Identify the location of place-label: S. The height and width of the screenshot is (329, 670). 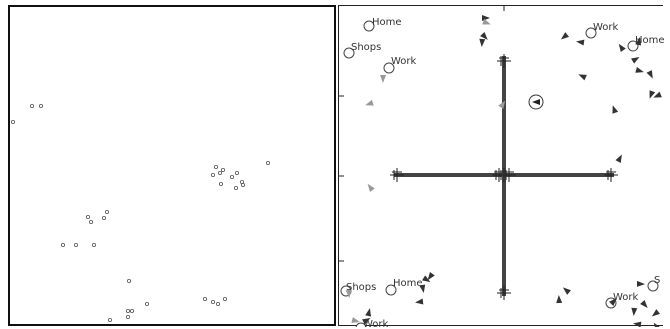
(657, 280).